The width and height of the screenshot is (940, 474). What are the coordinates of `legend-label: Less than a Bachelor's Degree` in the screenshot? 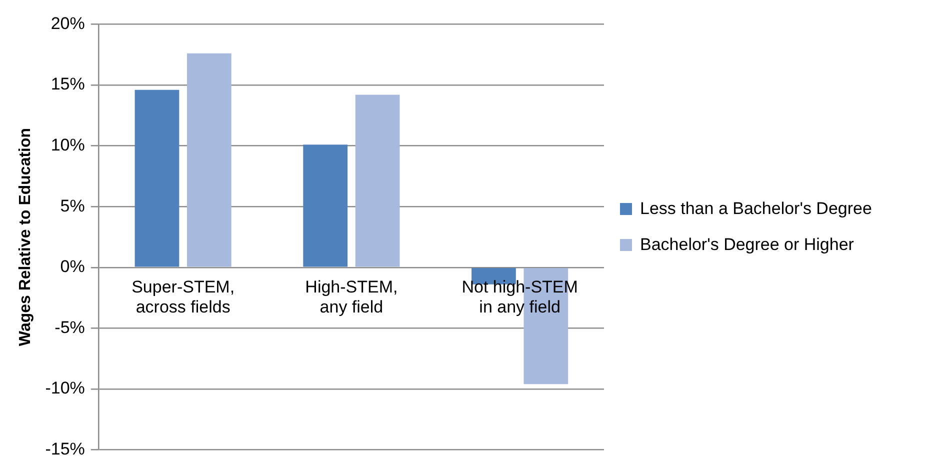 It's located at (756, 209).